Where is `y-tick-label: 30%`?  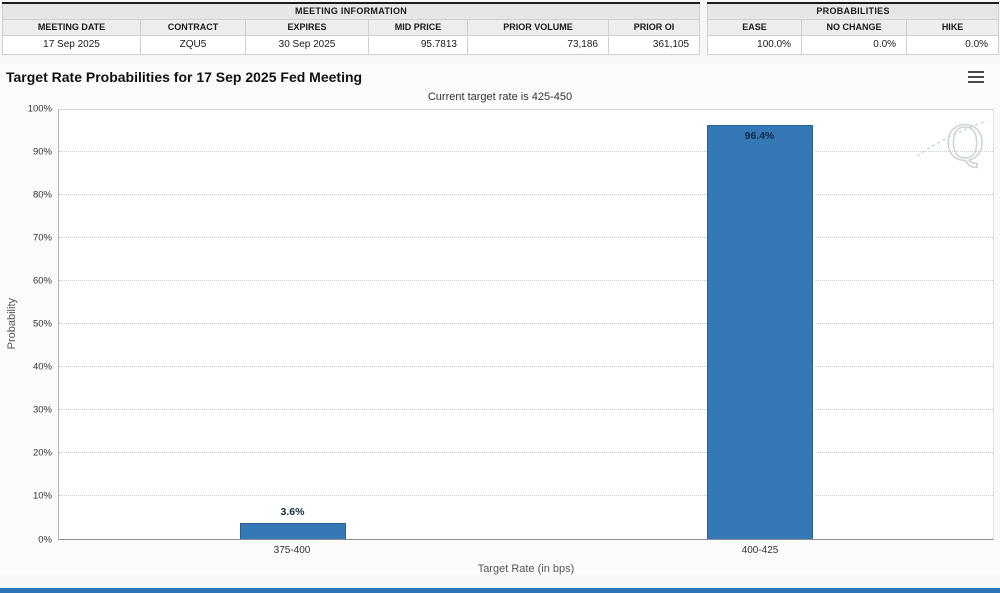 y-tick-label: 30% is located at coordinates (42, 410).